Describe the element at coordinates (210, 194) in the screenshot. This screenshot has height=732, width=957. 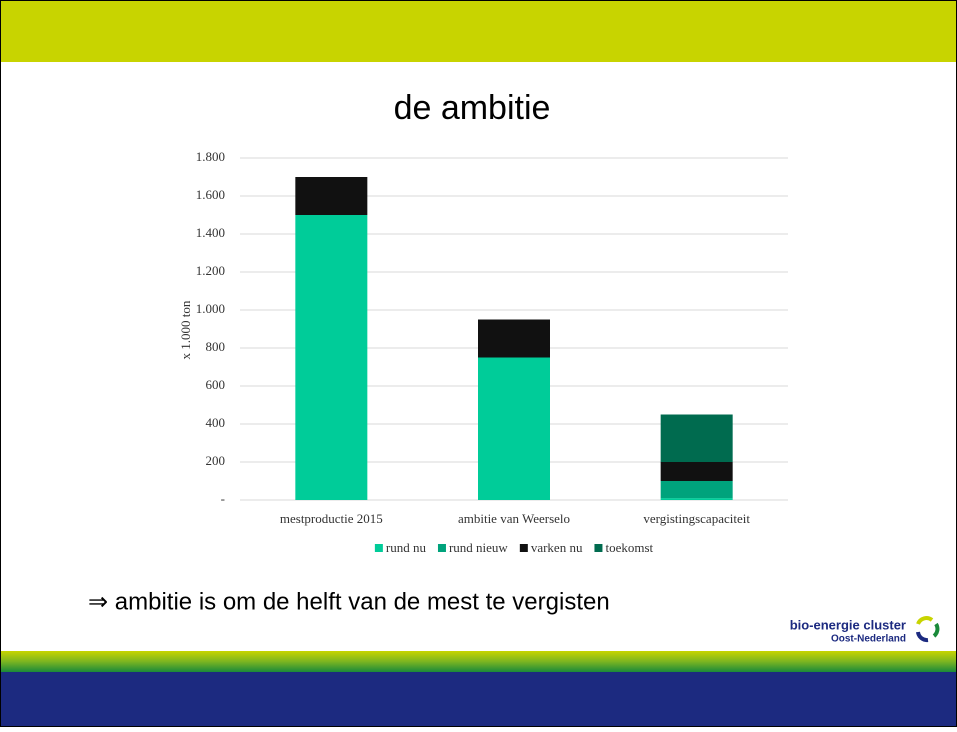
I see `y-tick-label: 1.600` at that location.